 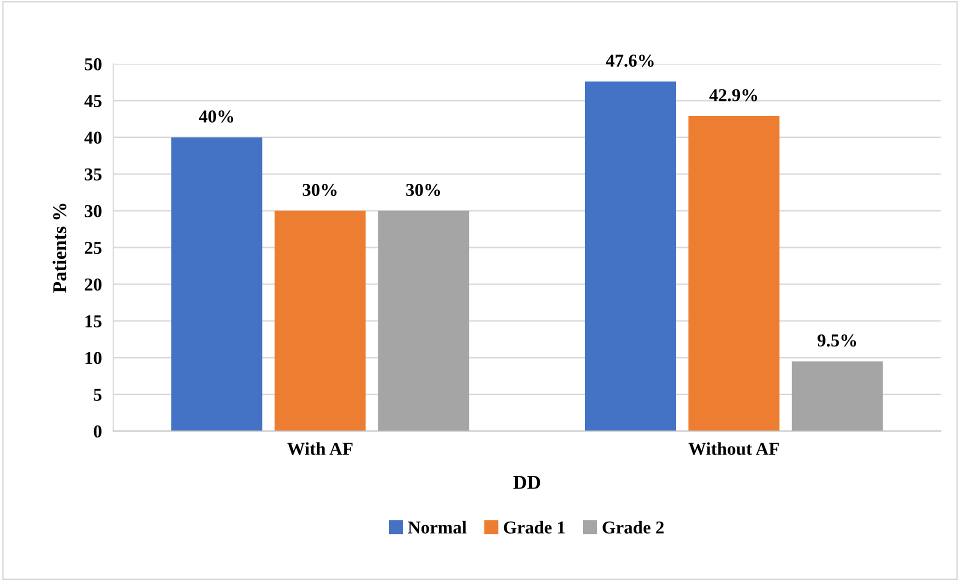 I want to click on y-tick-label: 10, so click(x=94, y=358).